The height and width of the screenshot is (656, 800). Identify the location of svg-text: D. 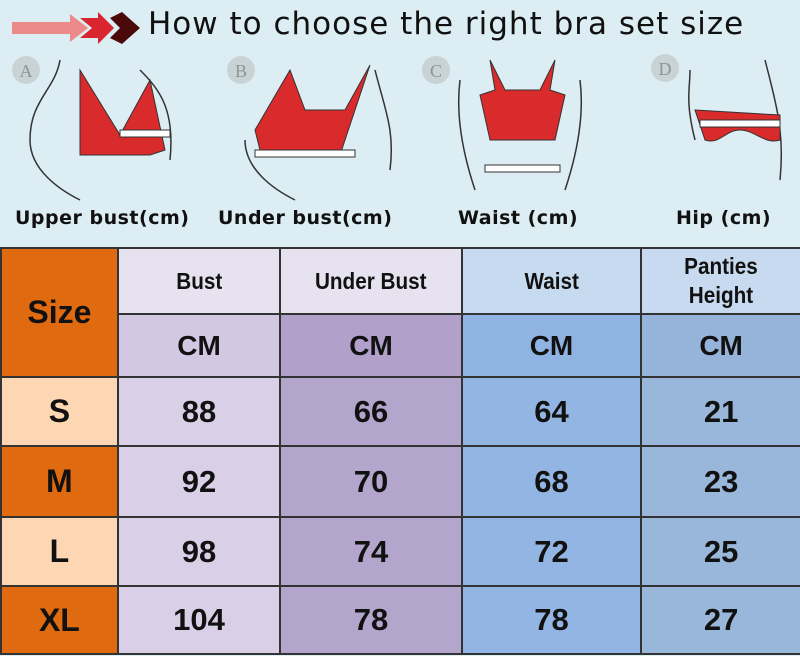
(665, 69).